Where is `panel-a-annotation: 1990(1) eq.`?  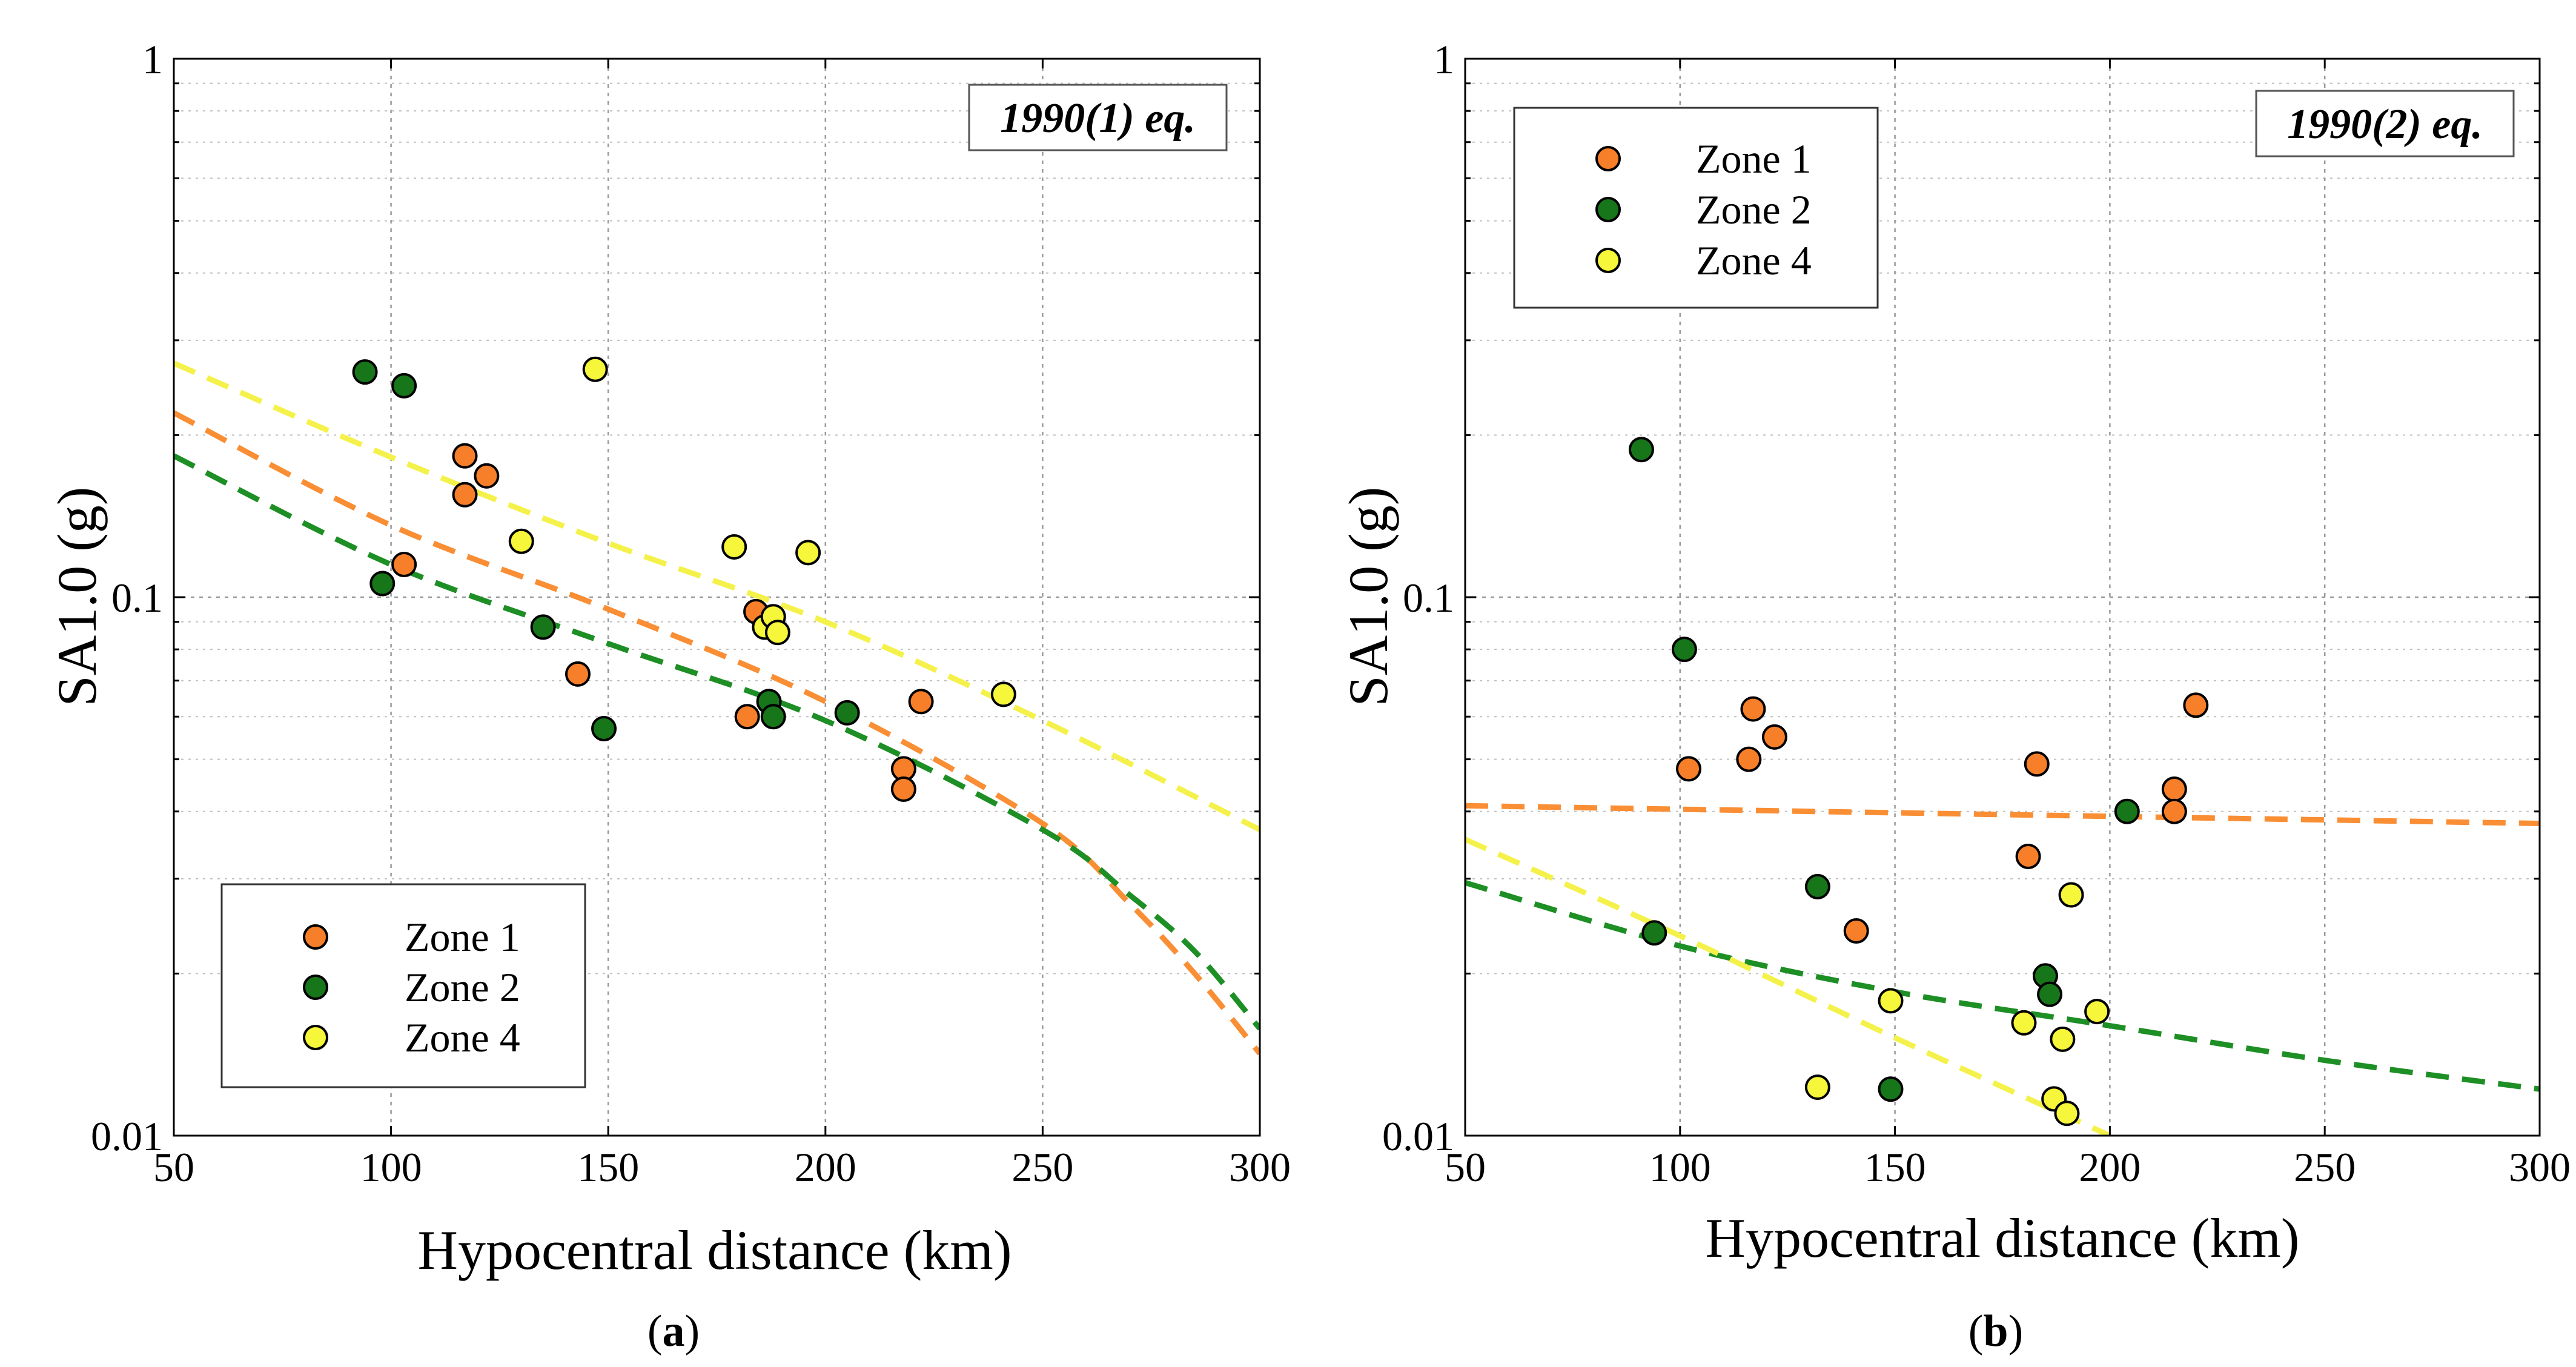 panel-a-annotation: 1990(1) eq. is located at coordinates (1098, 118).